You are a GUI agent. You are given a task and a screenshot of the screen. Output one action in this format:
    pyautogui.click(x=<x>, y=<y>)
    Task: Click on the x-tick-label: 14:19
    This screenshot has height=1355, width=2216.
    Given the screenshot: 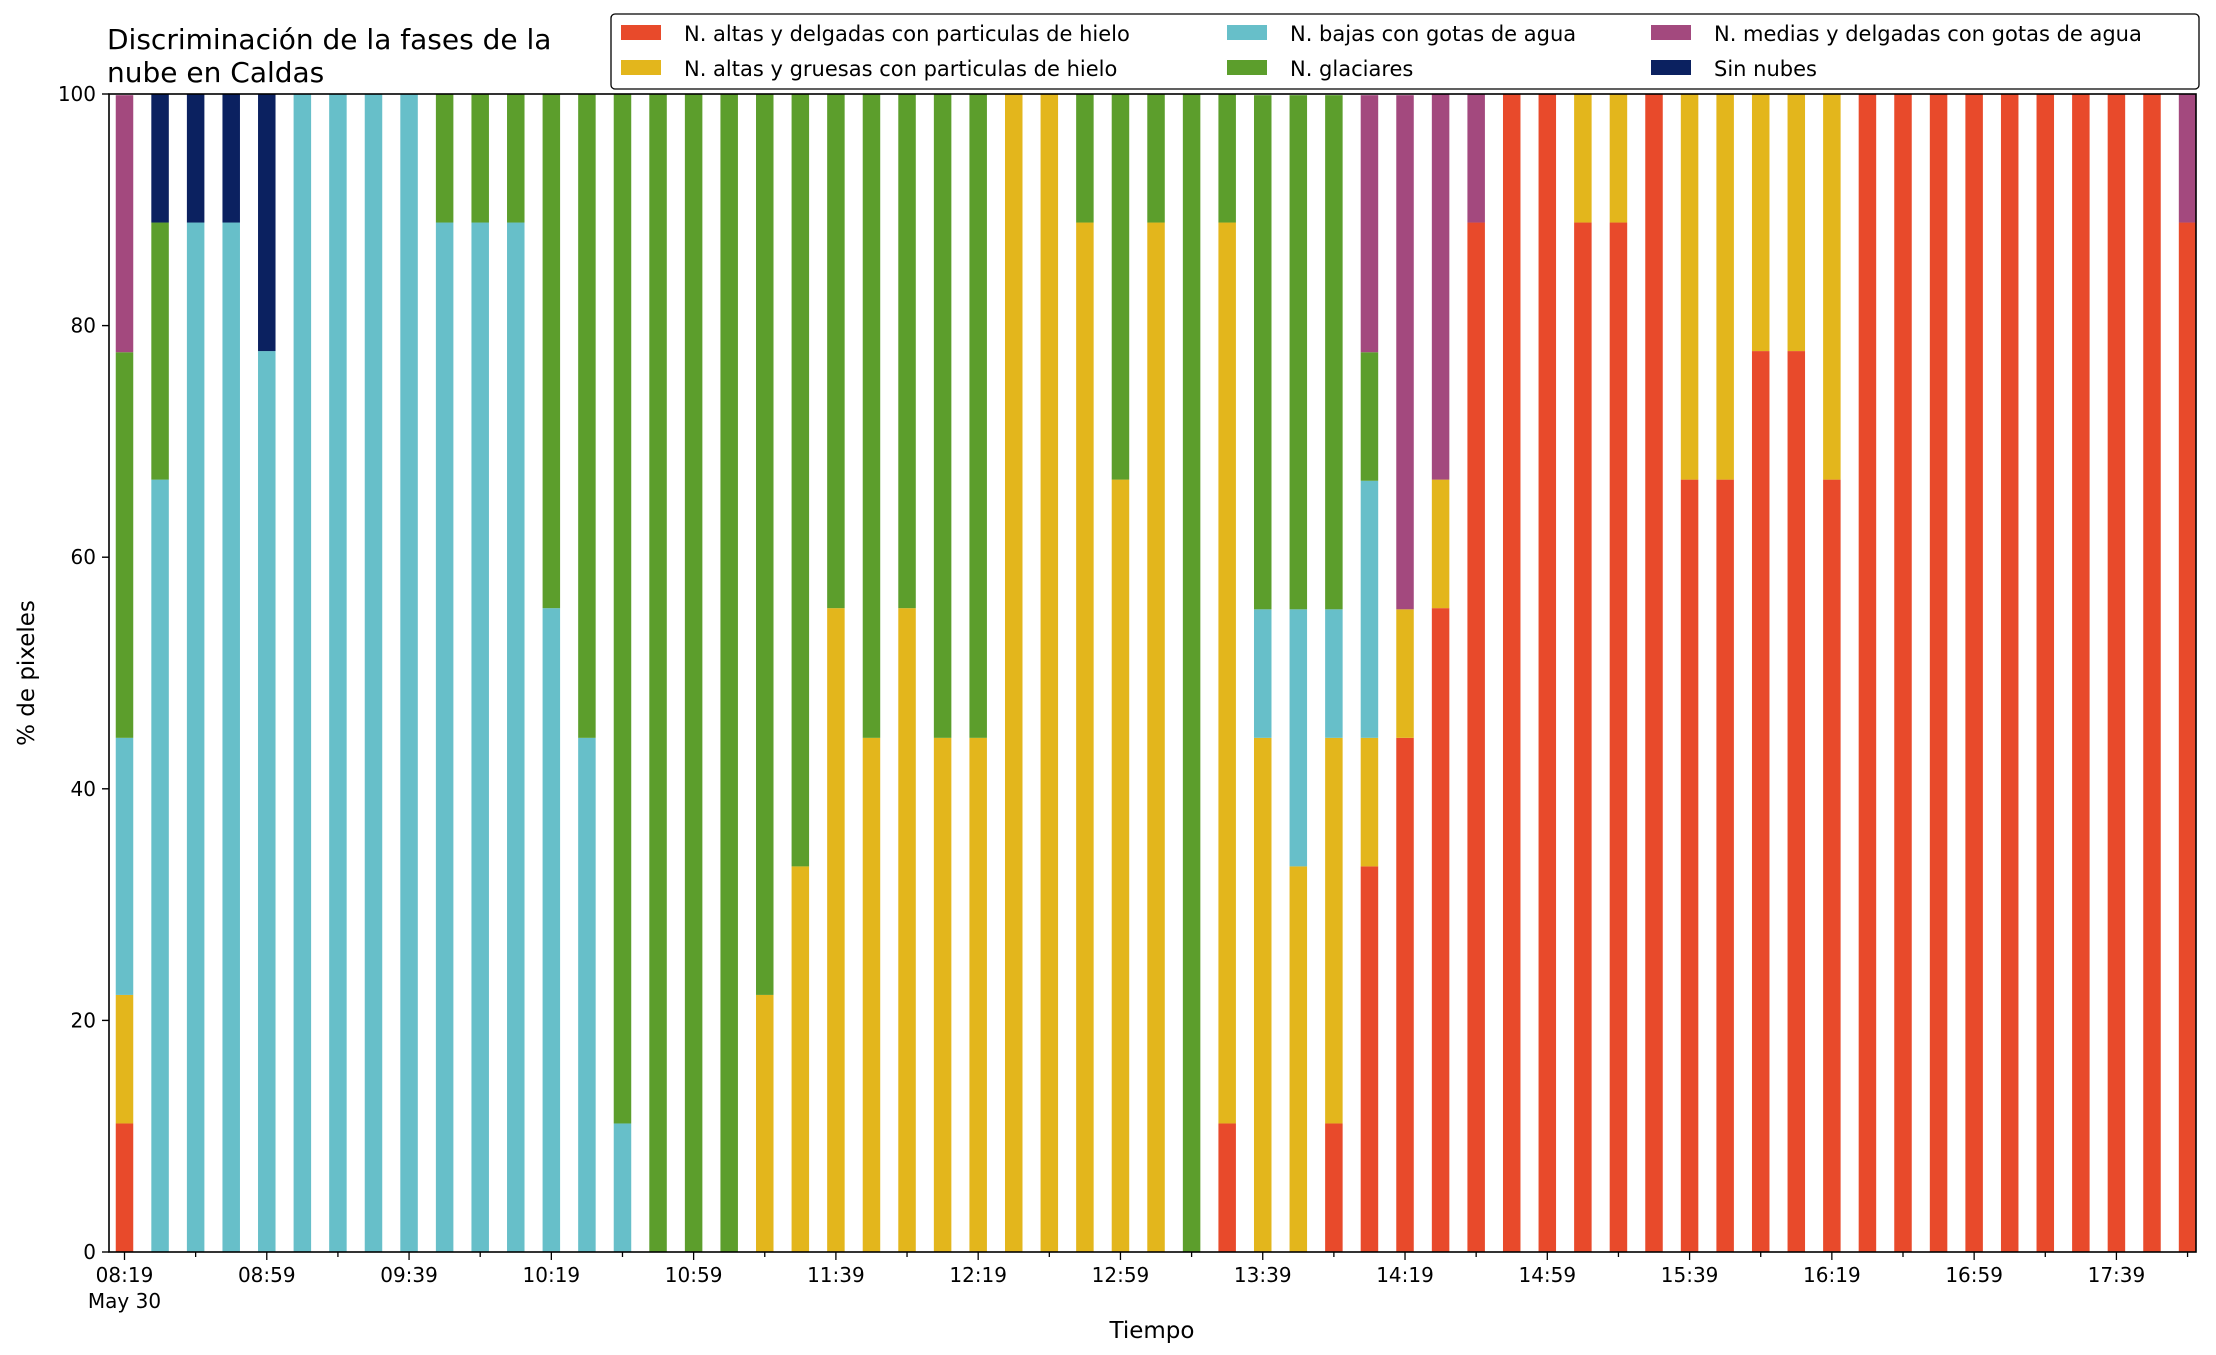 What is the action you would take?
    pyautogui.click(x=1405, y=1275)
    